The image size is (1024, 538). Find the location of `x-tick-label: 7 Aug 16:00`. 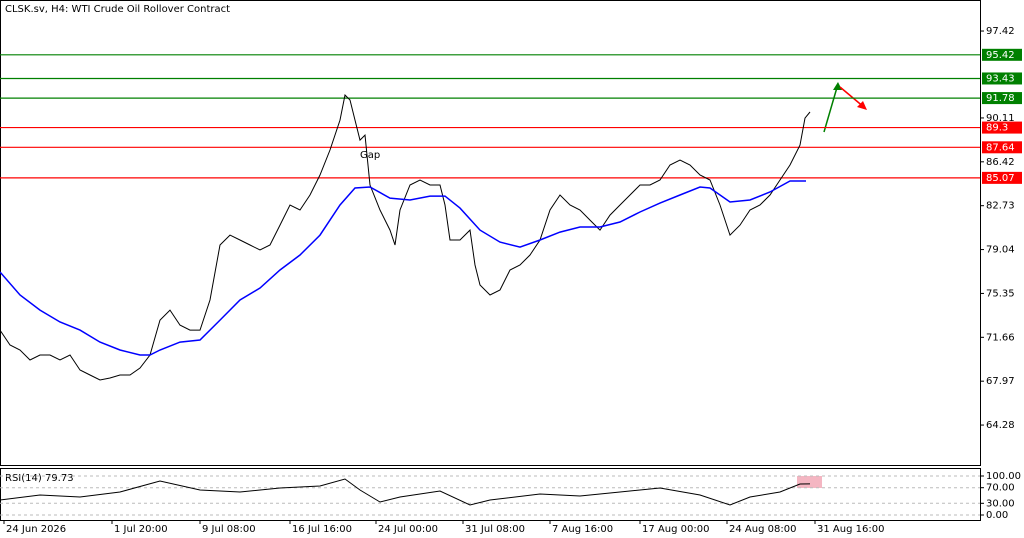

x-tick-label: 7 Aug 16:00 is located at coordinates (582, 529).